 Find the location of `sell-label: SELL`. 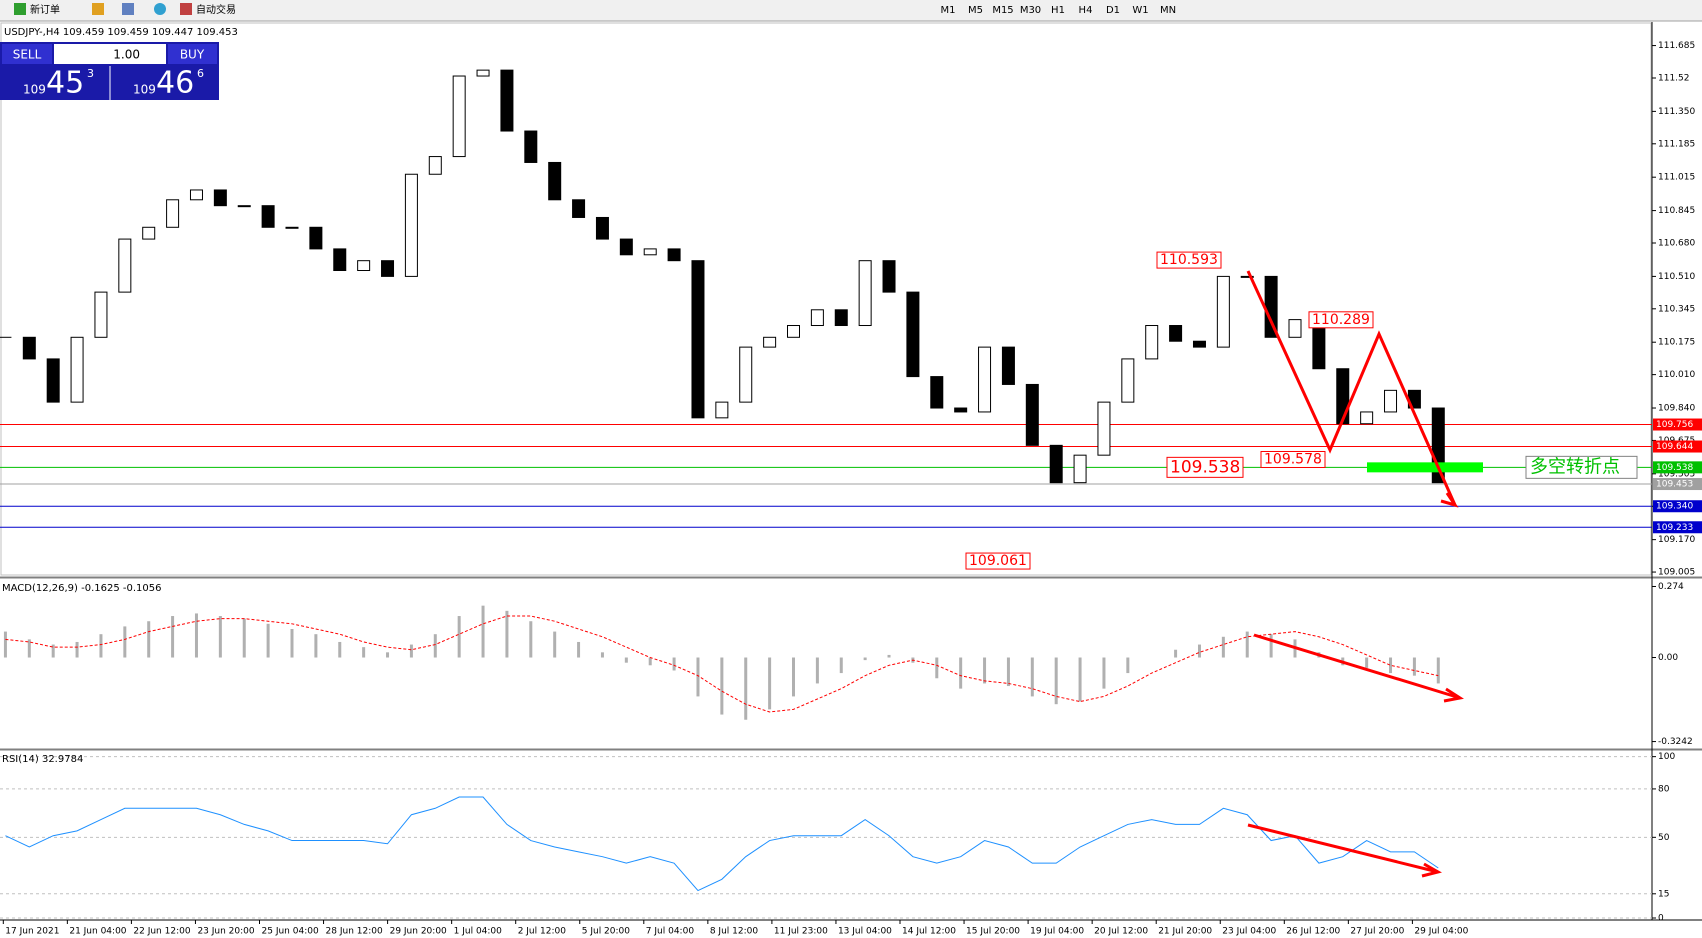

sell-label: SELL is located at coordinates (27, 55).